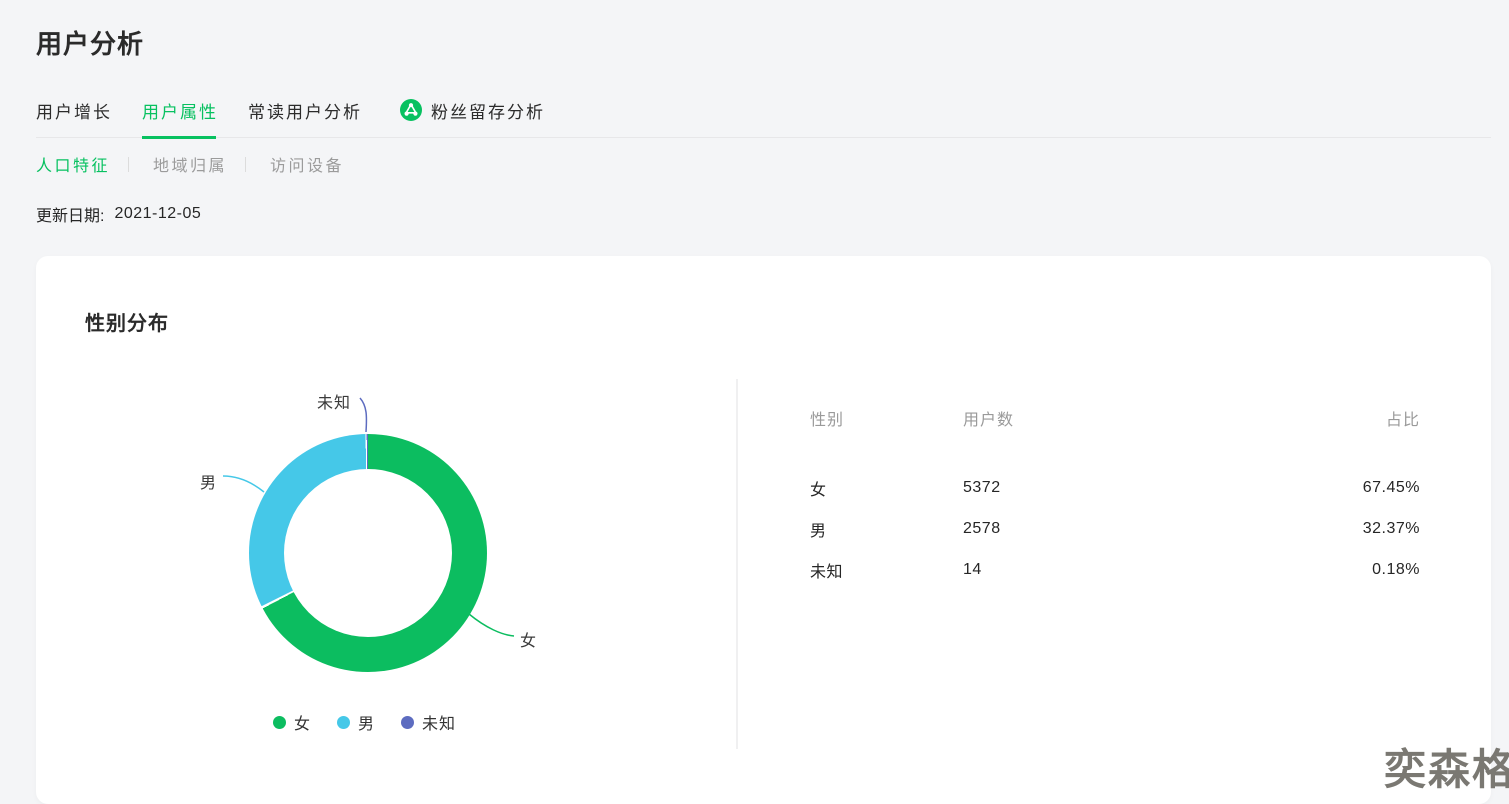  What do you see at coordinates (303, 724) in the screenshot?
I see `legend-label: 女` at bounding box center [303, 724].